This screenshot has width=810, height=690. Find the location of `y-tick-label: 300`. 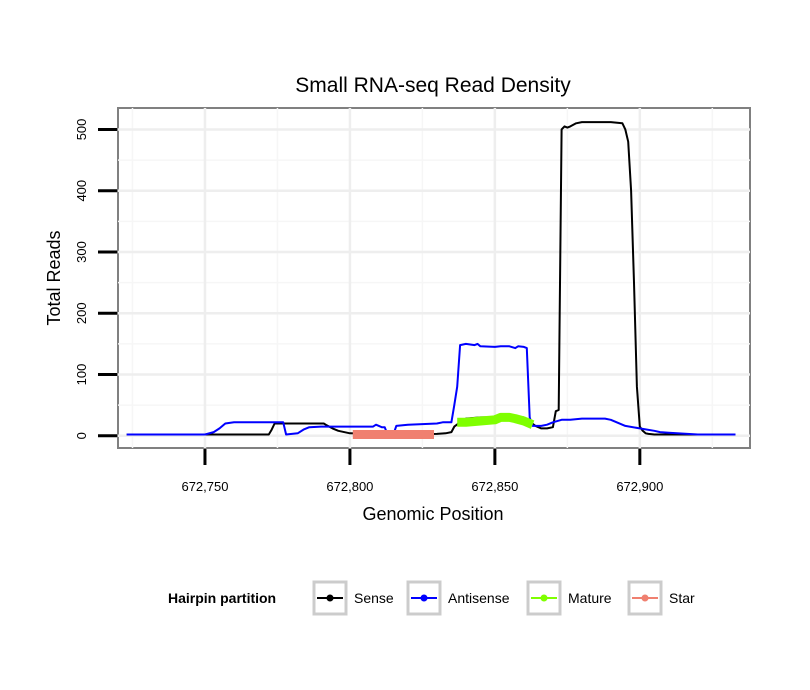

y-tick-label: 300 is located at coordinates (81, 252).